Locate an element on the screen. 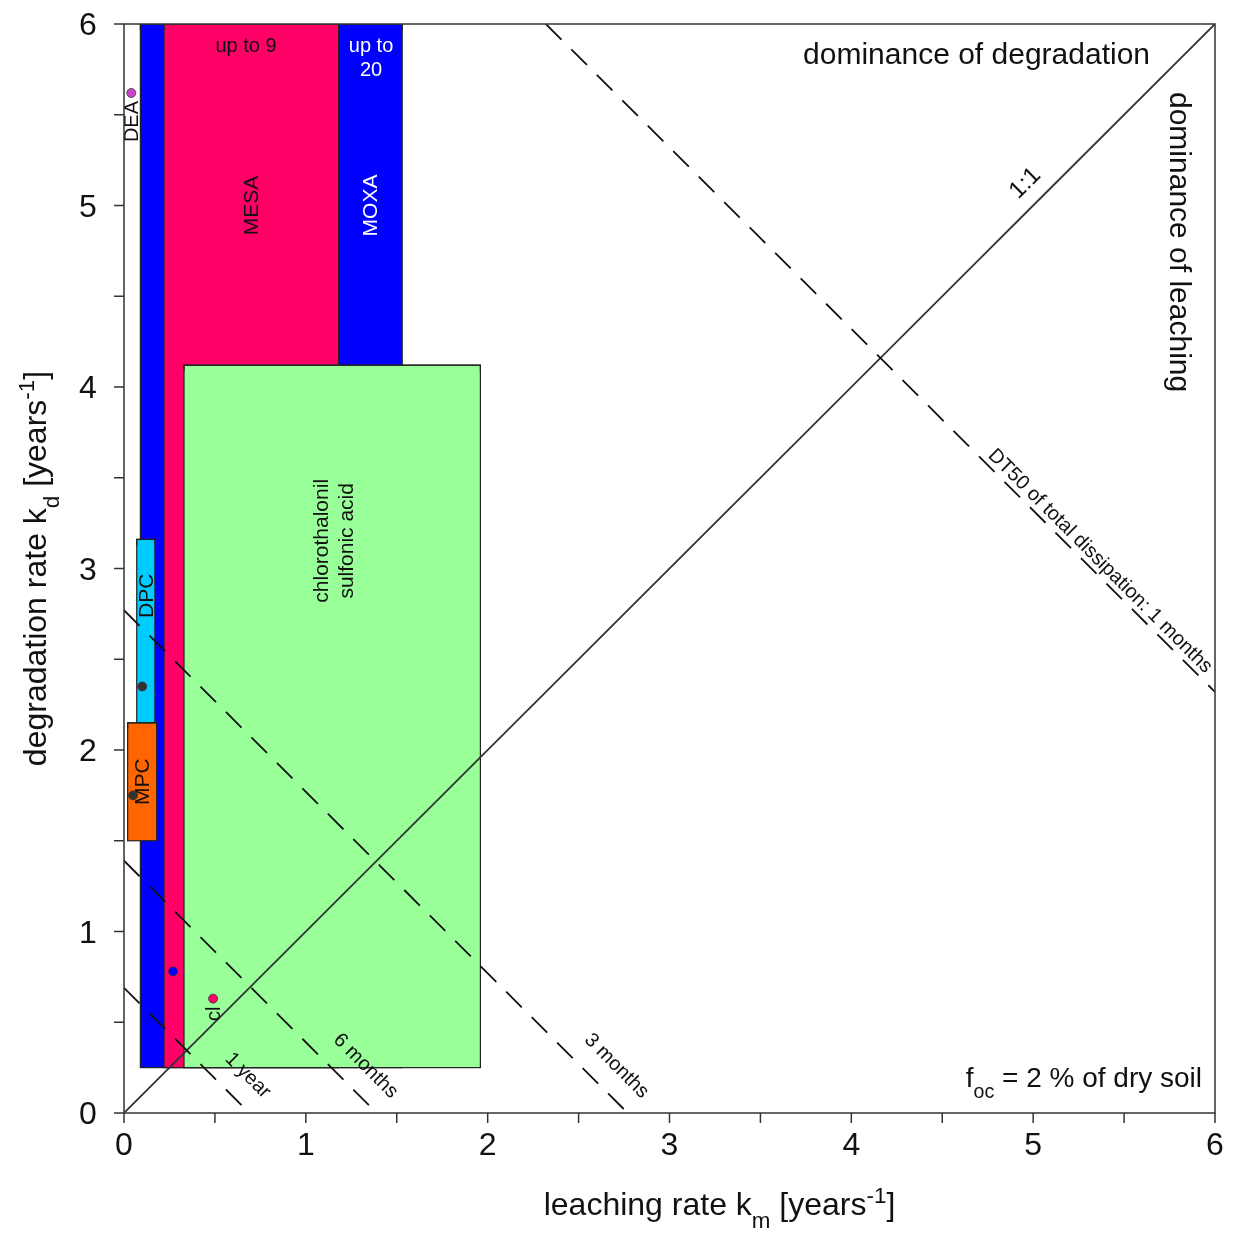 The width and height of the screenshot is (1234, 1240). y-tick-label: 4 is located at coordinates (88, 387).